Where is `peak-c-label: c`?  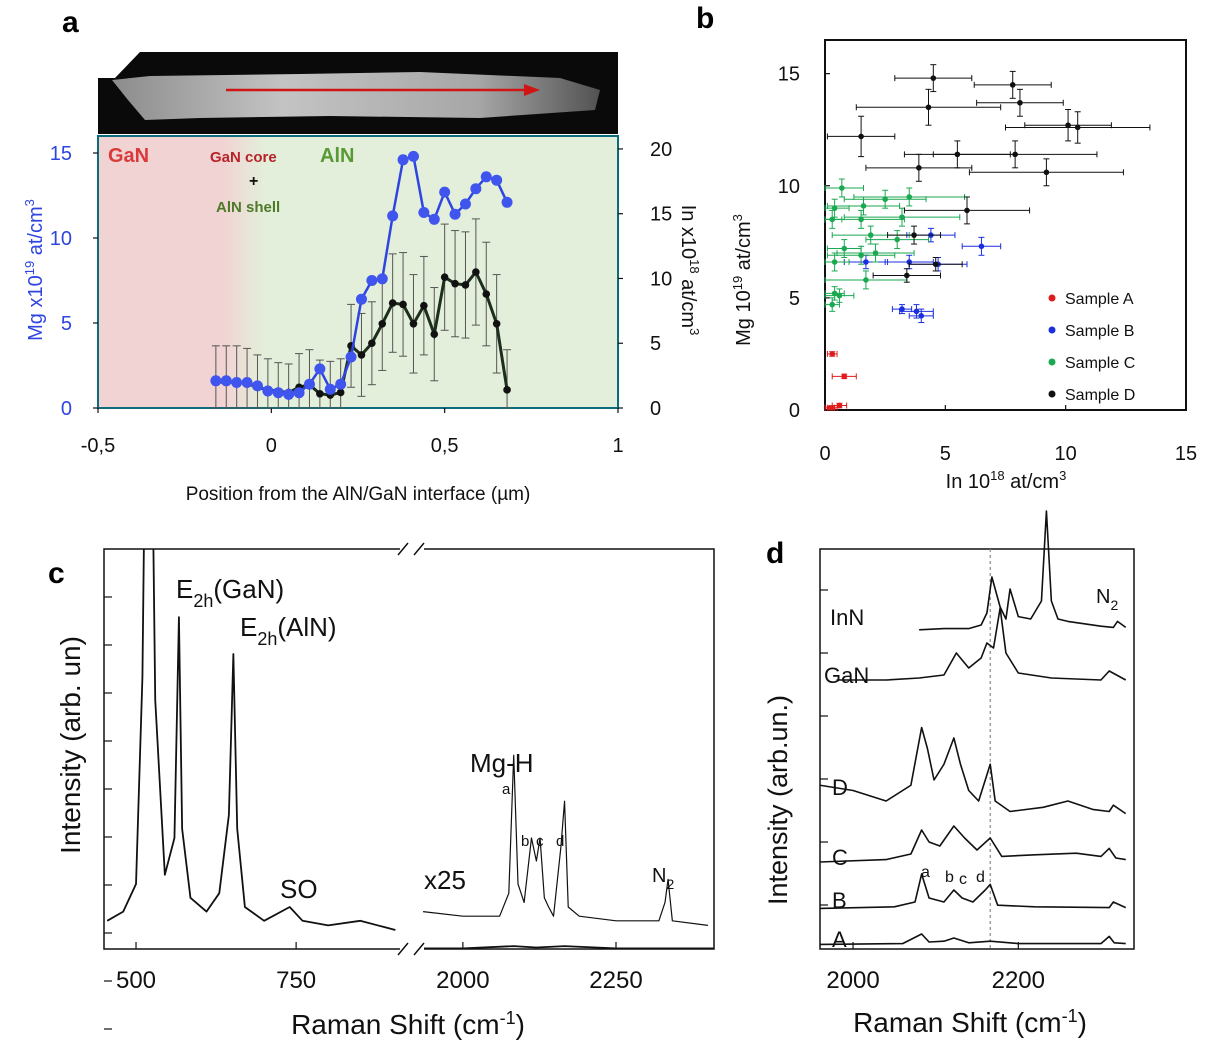 peak-c-label: c is located at coordinates (540, 841).